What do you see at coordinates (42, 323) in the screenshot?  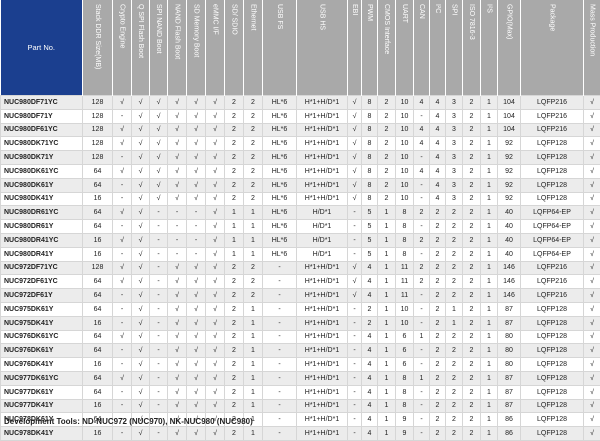 I see `part-number: NUC975DK41Y` at bounding box center [42, 323].